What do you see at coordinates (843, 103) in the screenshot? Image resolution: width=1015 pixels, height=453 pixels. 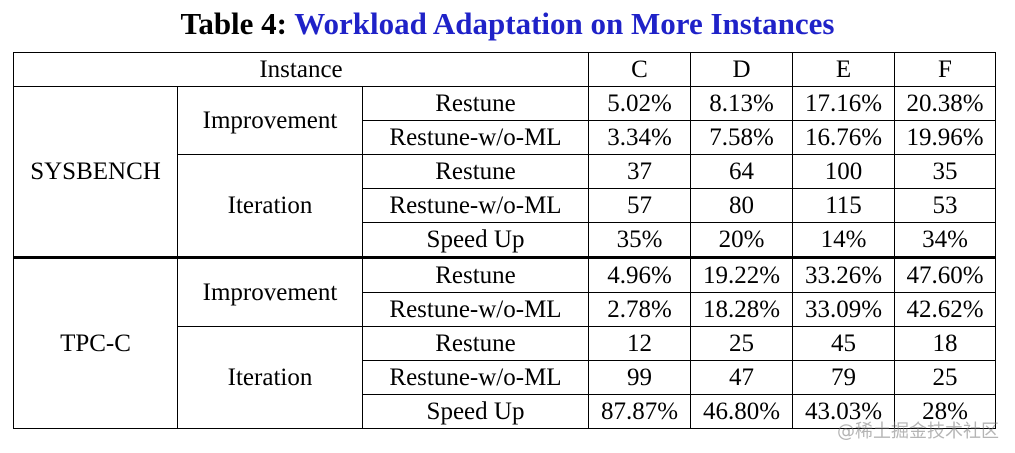 I see `value: 17.16%` at bounding box center [843, 103].